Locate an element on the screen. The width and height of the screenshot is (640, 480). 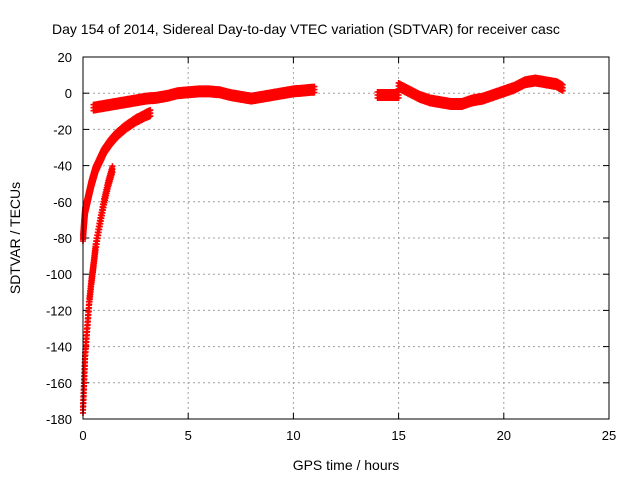
y-tick-label: -80 is located at coordinates (62, 238).